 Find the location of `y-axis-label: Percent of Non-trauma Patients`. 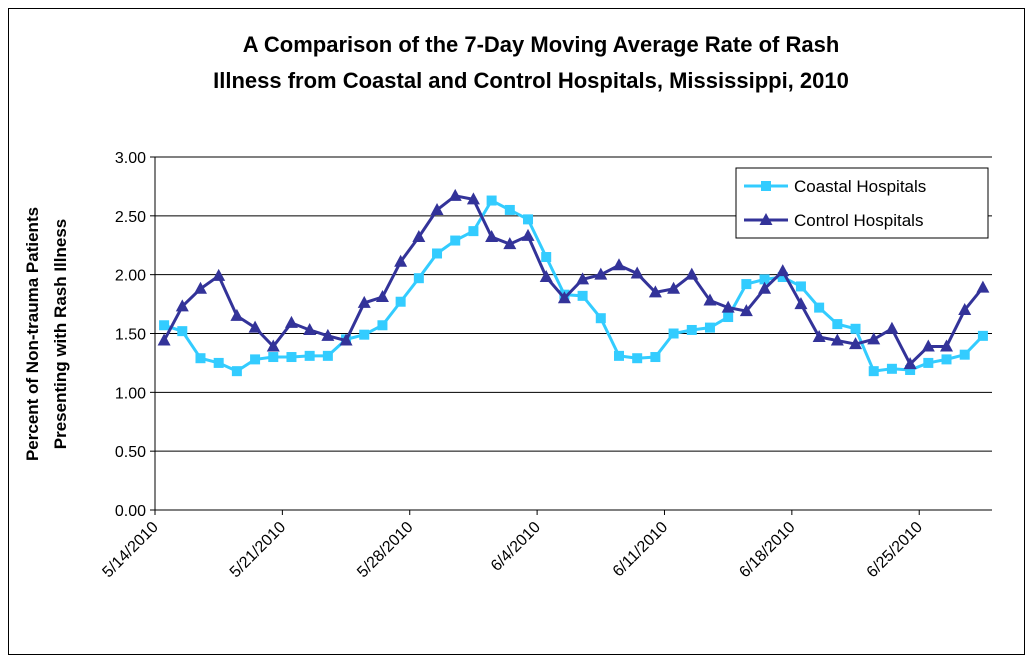

y-axis-label: Percent of Non-trauma Patients is located at coordinates (32, 334).